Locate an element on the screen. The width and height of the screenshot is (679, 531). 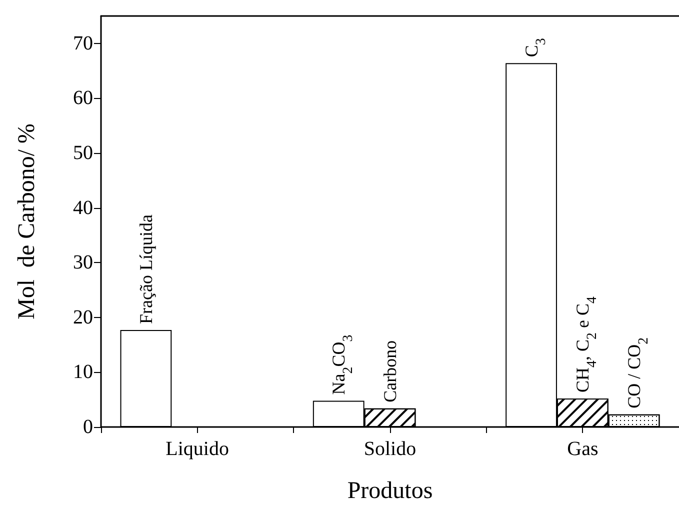
x-tick-label: Solido is located at coordinates (390, 449).